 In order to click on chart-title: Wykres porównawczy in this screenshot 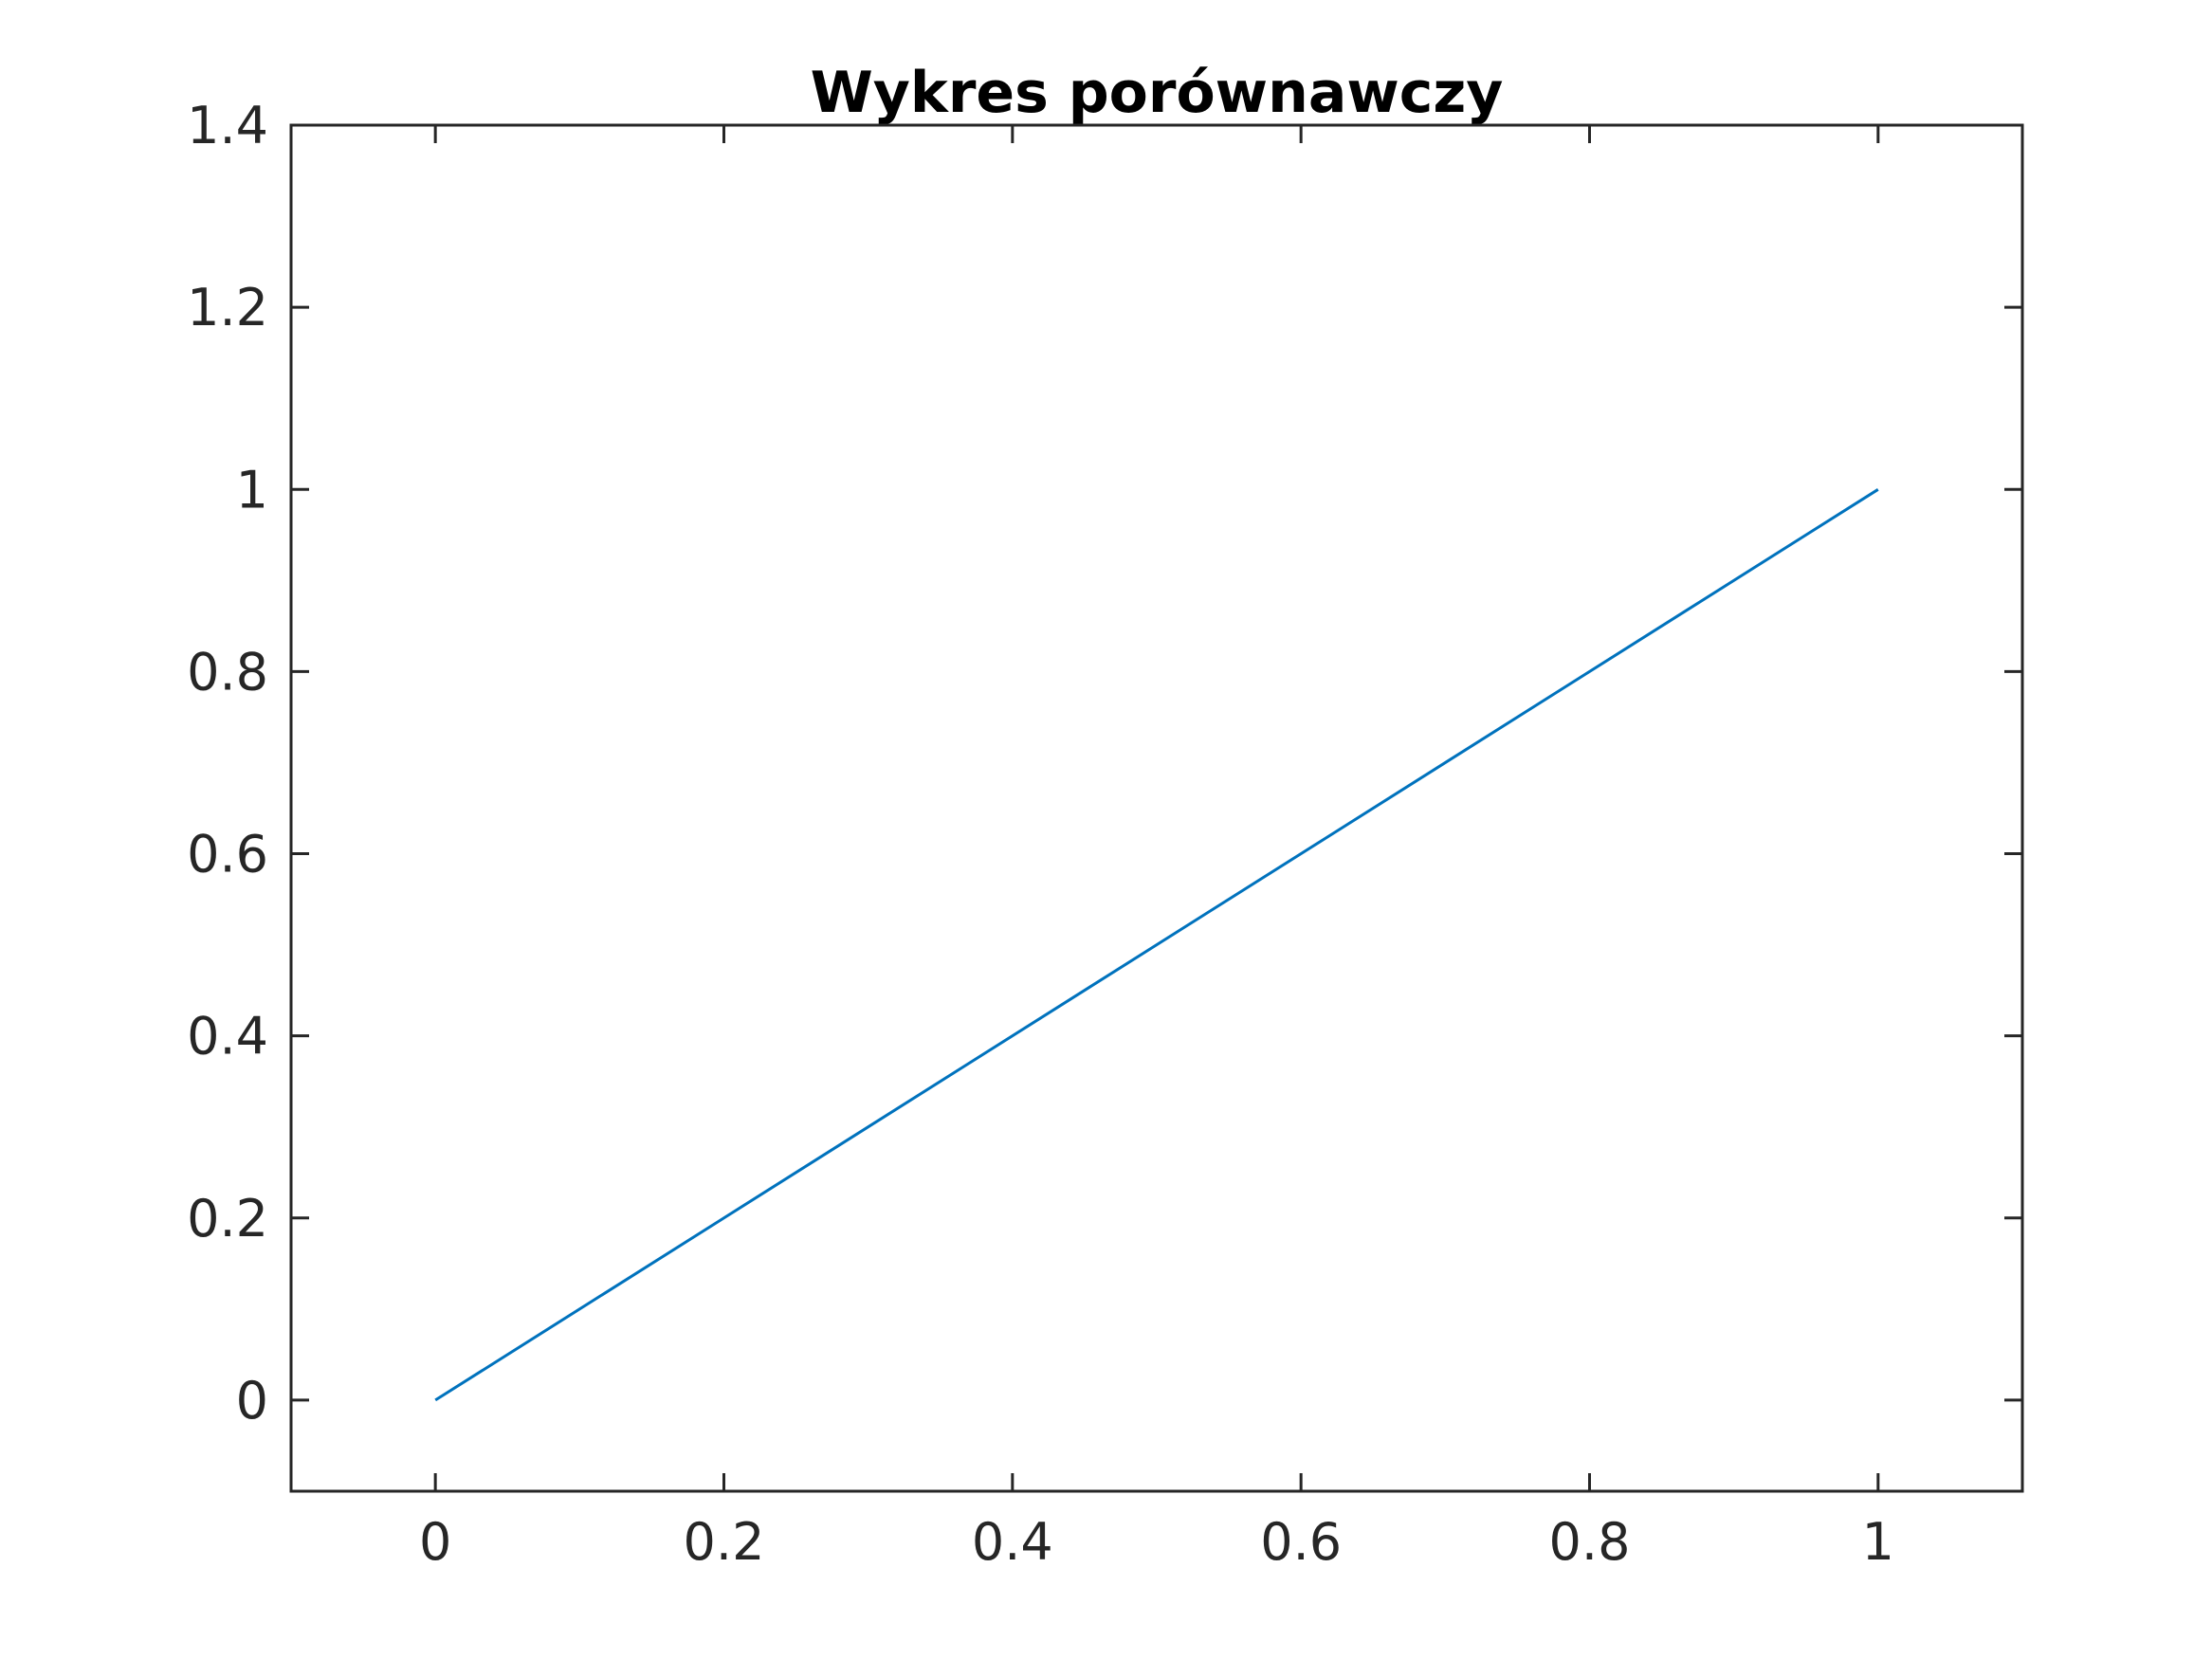, I will do `click(1157, 93)`.